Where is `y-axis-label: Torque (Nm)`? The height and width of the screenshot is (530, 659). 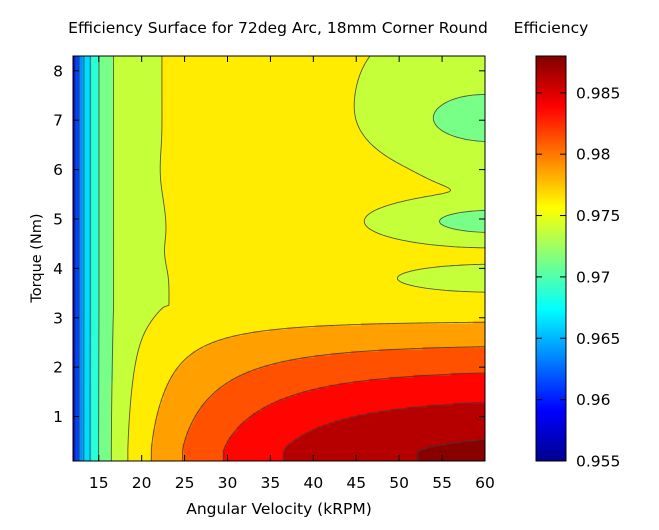
y-axis-label: Torque (Nm) is located at coordinates (37, 258).